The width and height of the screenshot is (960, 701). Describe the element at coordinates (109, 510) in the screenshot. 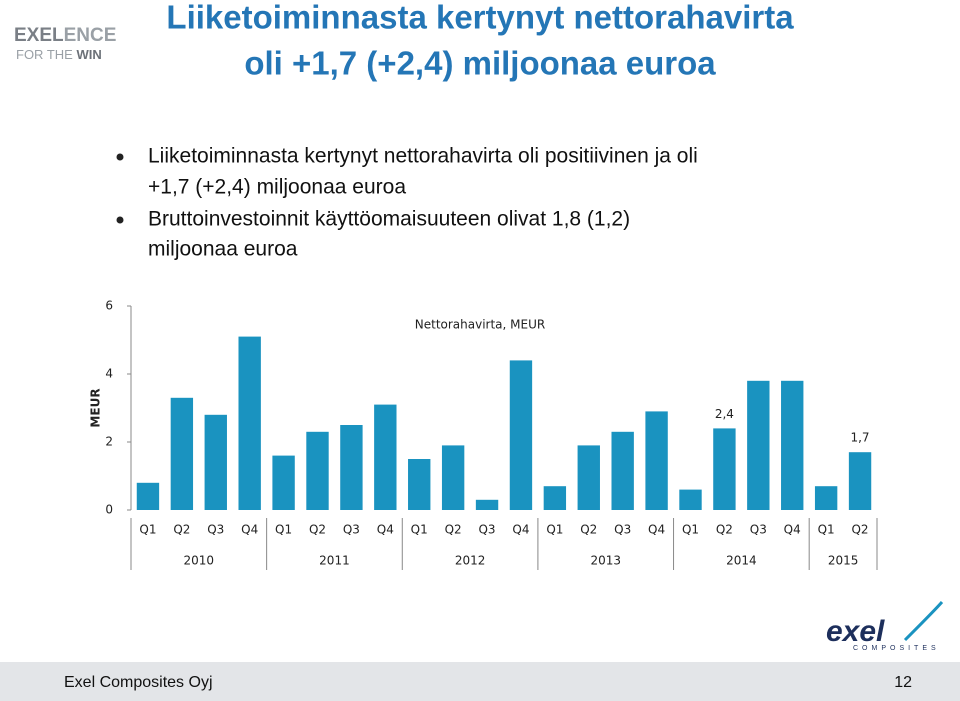

I see `y-tick-label: 0` at that location.